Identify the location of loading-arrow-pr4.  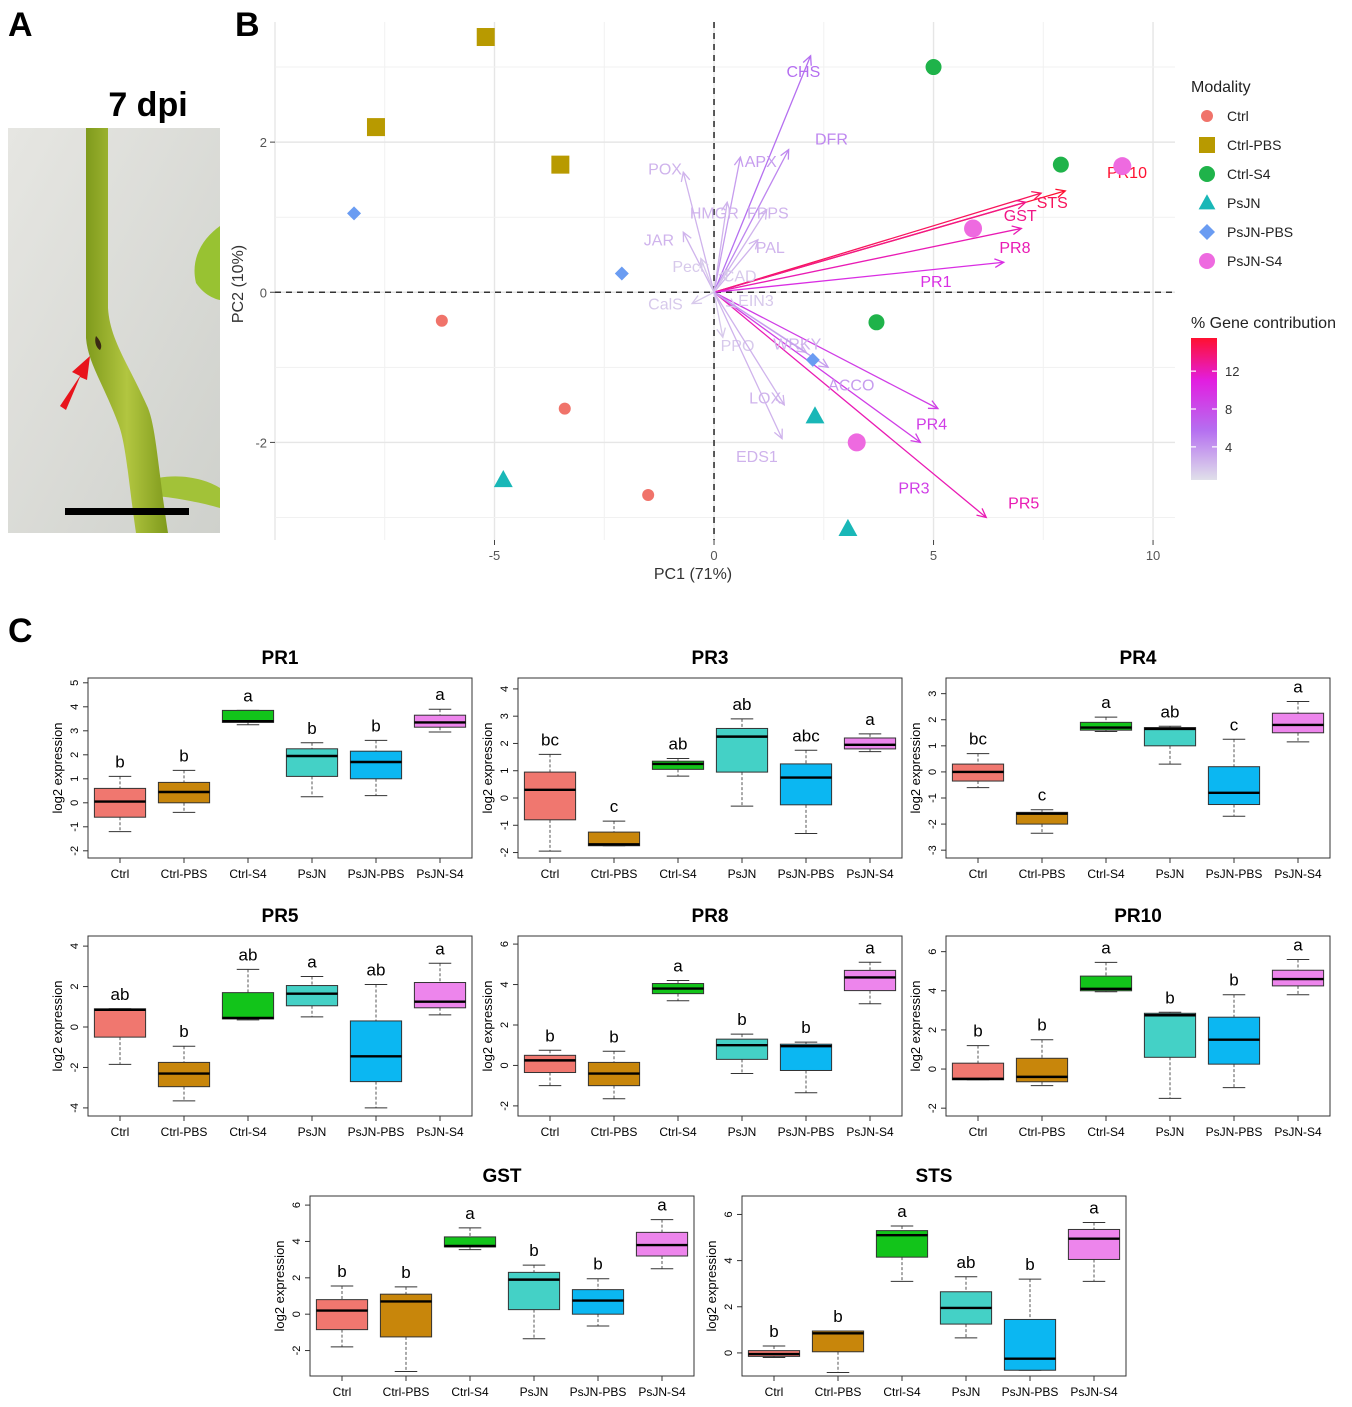
(826, 350).